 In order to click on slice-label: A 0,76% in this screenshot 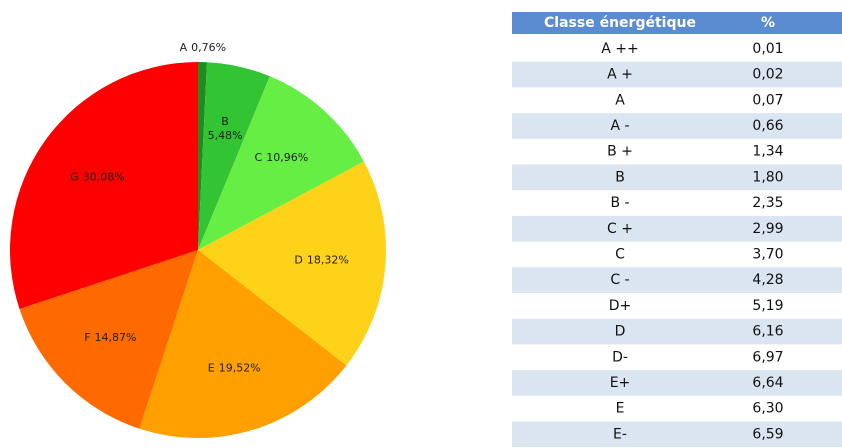, I will do `click(203, 47)`.